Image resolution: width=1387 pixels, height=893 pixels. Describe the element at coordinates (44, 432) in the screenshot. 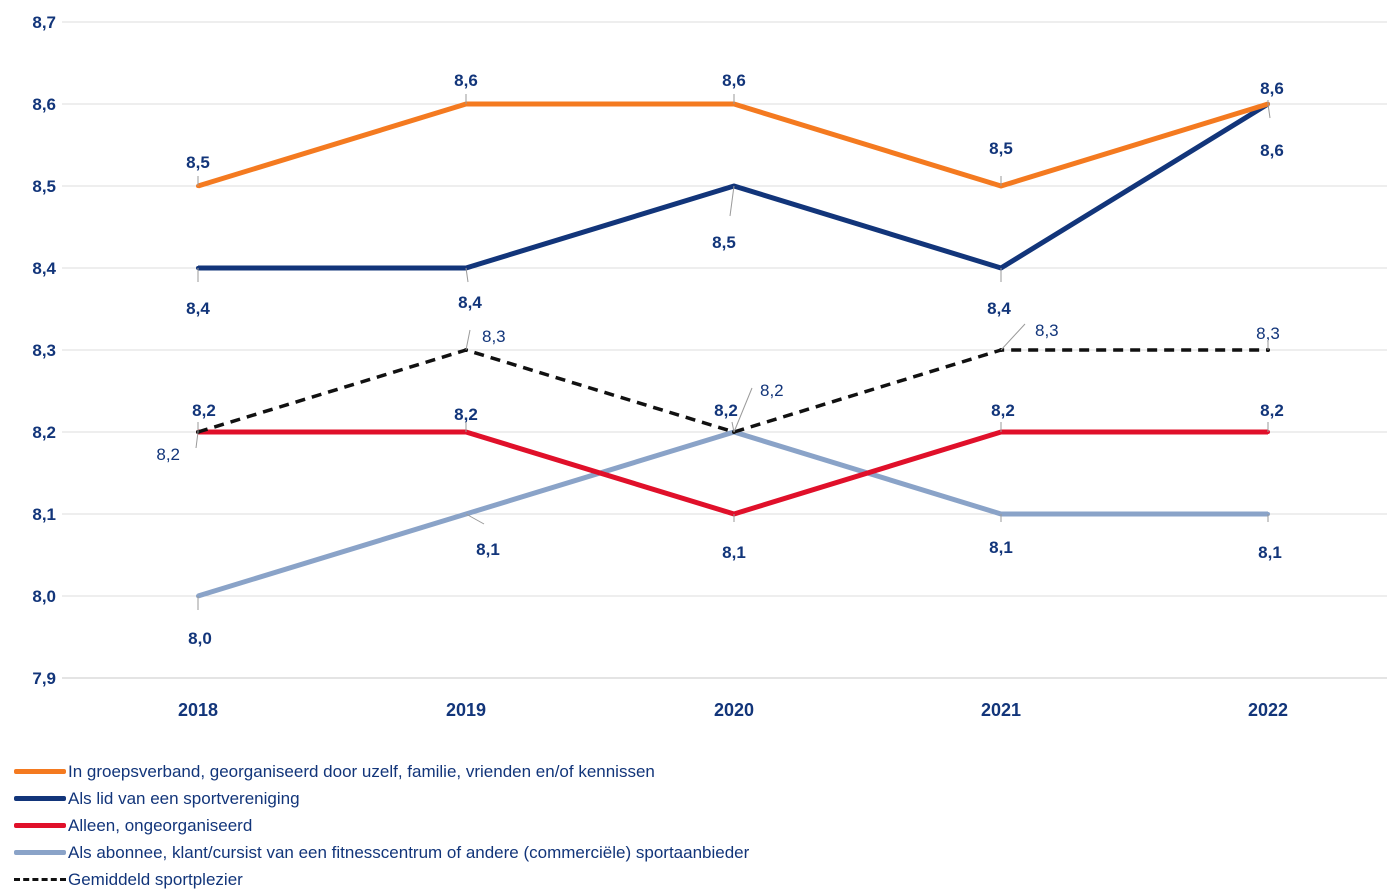

I see `y-tick-label: 8,2` at that location.